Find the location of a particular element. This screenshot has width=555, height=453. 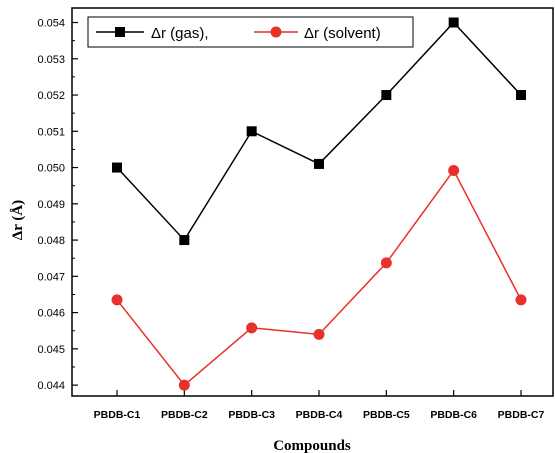

y-tick-label: 0.052 is located at coordinates (51, 96).